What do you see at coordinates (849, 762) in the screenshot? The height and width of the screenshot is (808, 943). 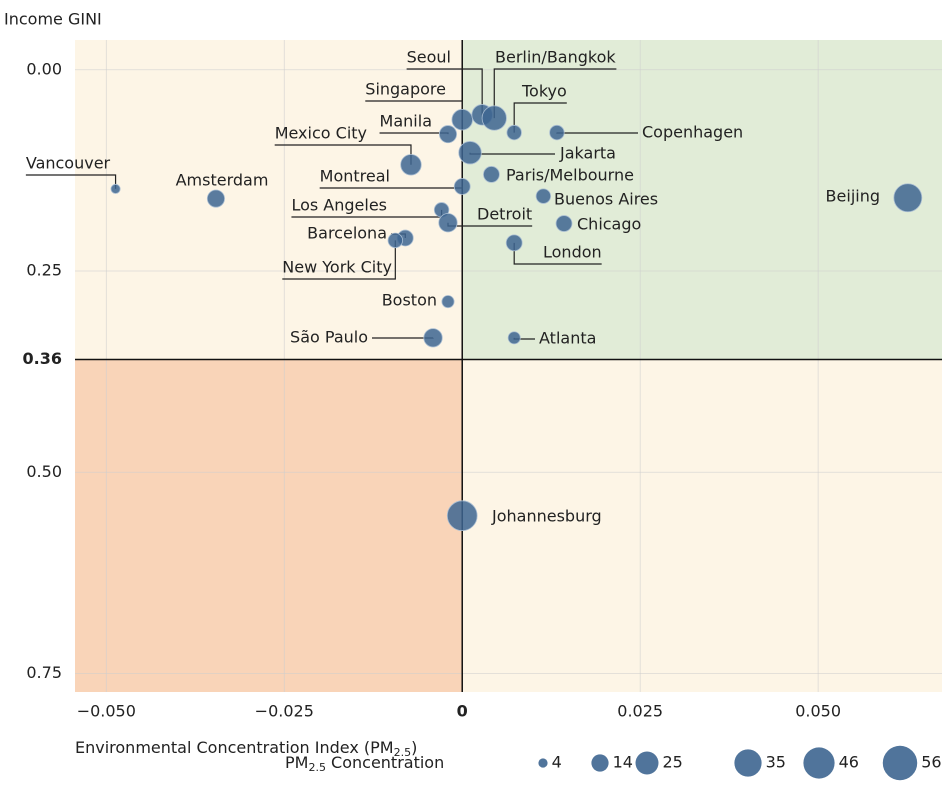 I see `legend-label: 46` at bounding box center [849, 762].